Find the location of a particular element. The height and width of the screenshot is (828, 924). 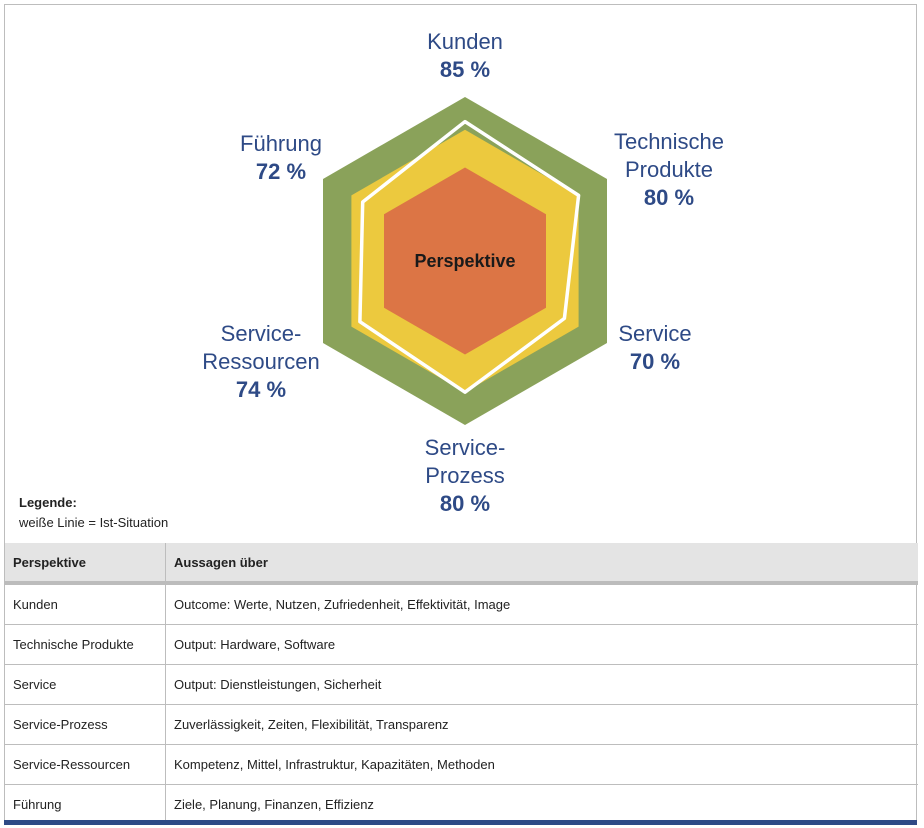

legend: Legende: weiße Linie = Ist-Situation is located at coordinates (93, 513).